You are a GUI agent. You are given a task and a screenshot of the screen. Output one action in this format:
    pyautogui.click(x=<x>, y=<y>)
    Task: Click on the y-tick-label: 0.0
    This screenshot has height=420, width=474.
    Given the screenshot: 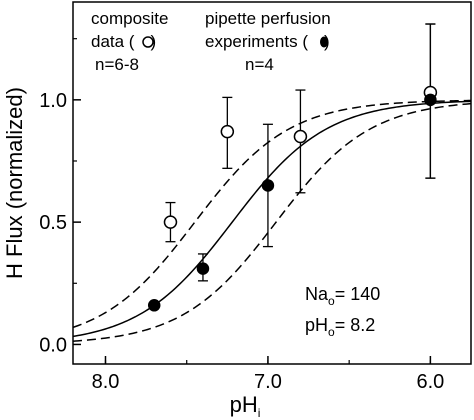 What is the action you would take?
    pyautogui.click(x=53, y=345)
    